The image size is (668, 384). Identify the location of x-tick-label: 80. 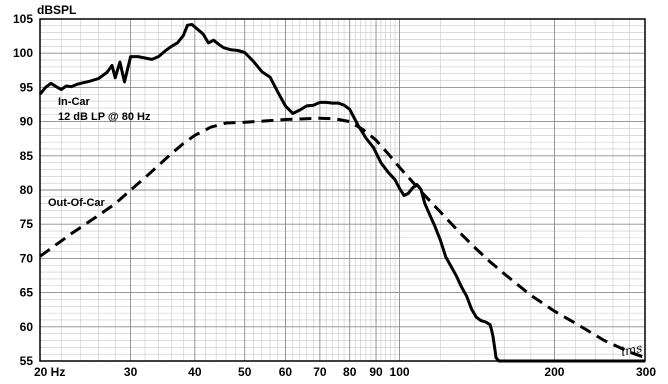
(350, 372).